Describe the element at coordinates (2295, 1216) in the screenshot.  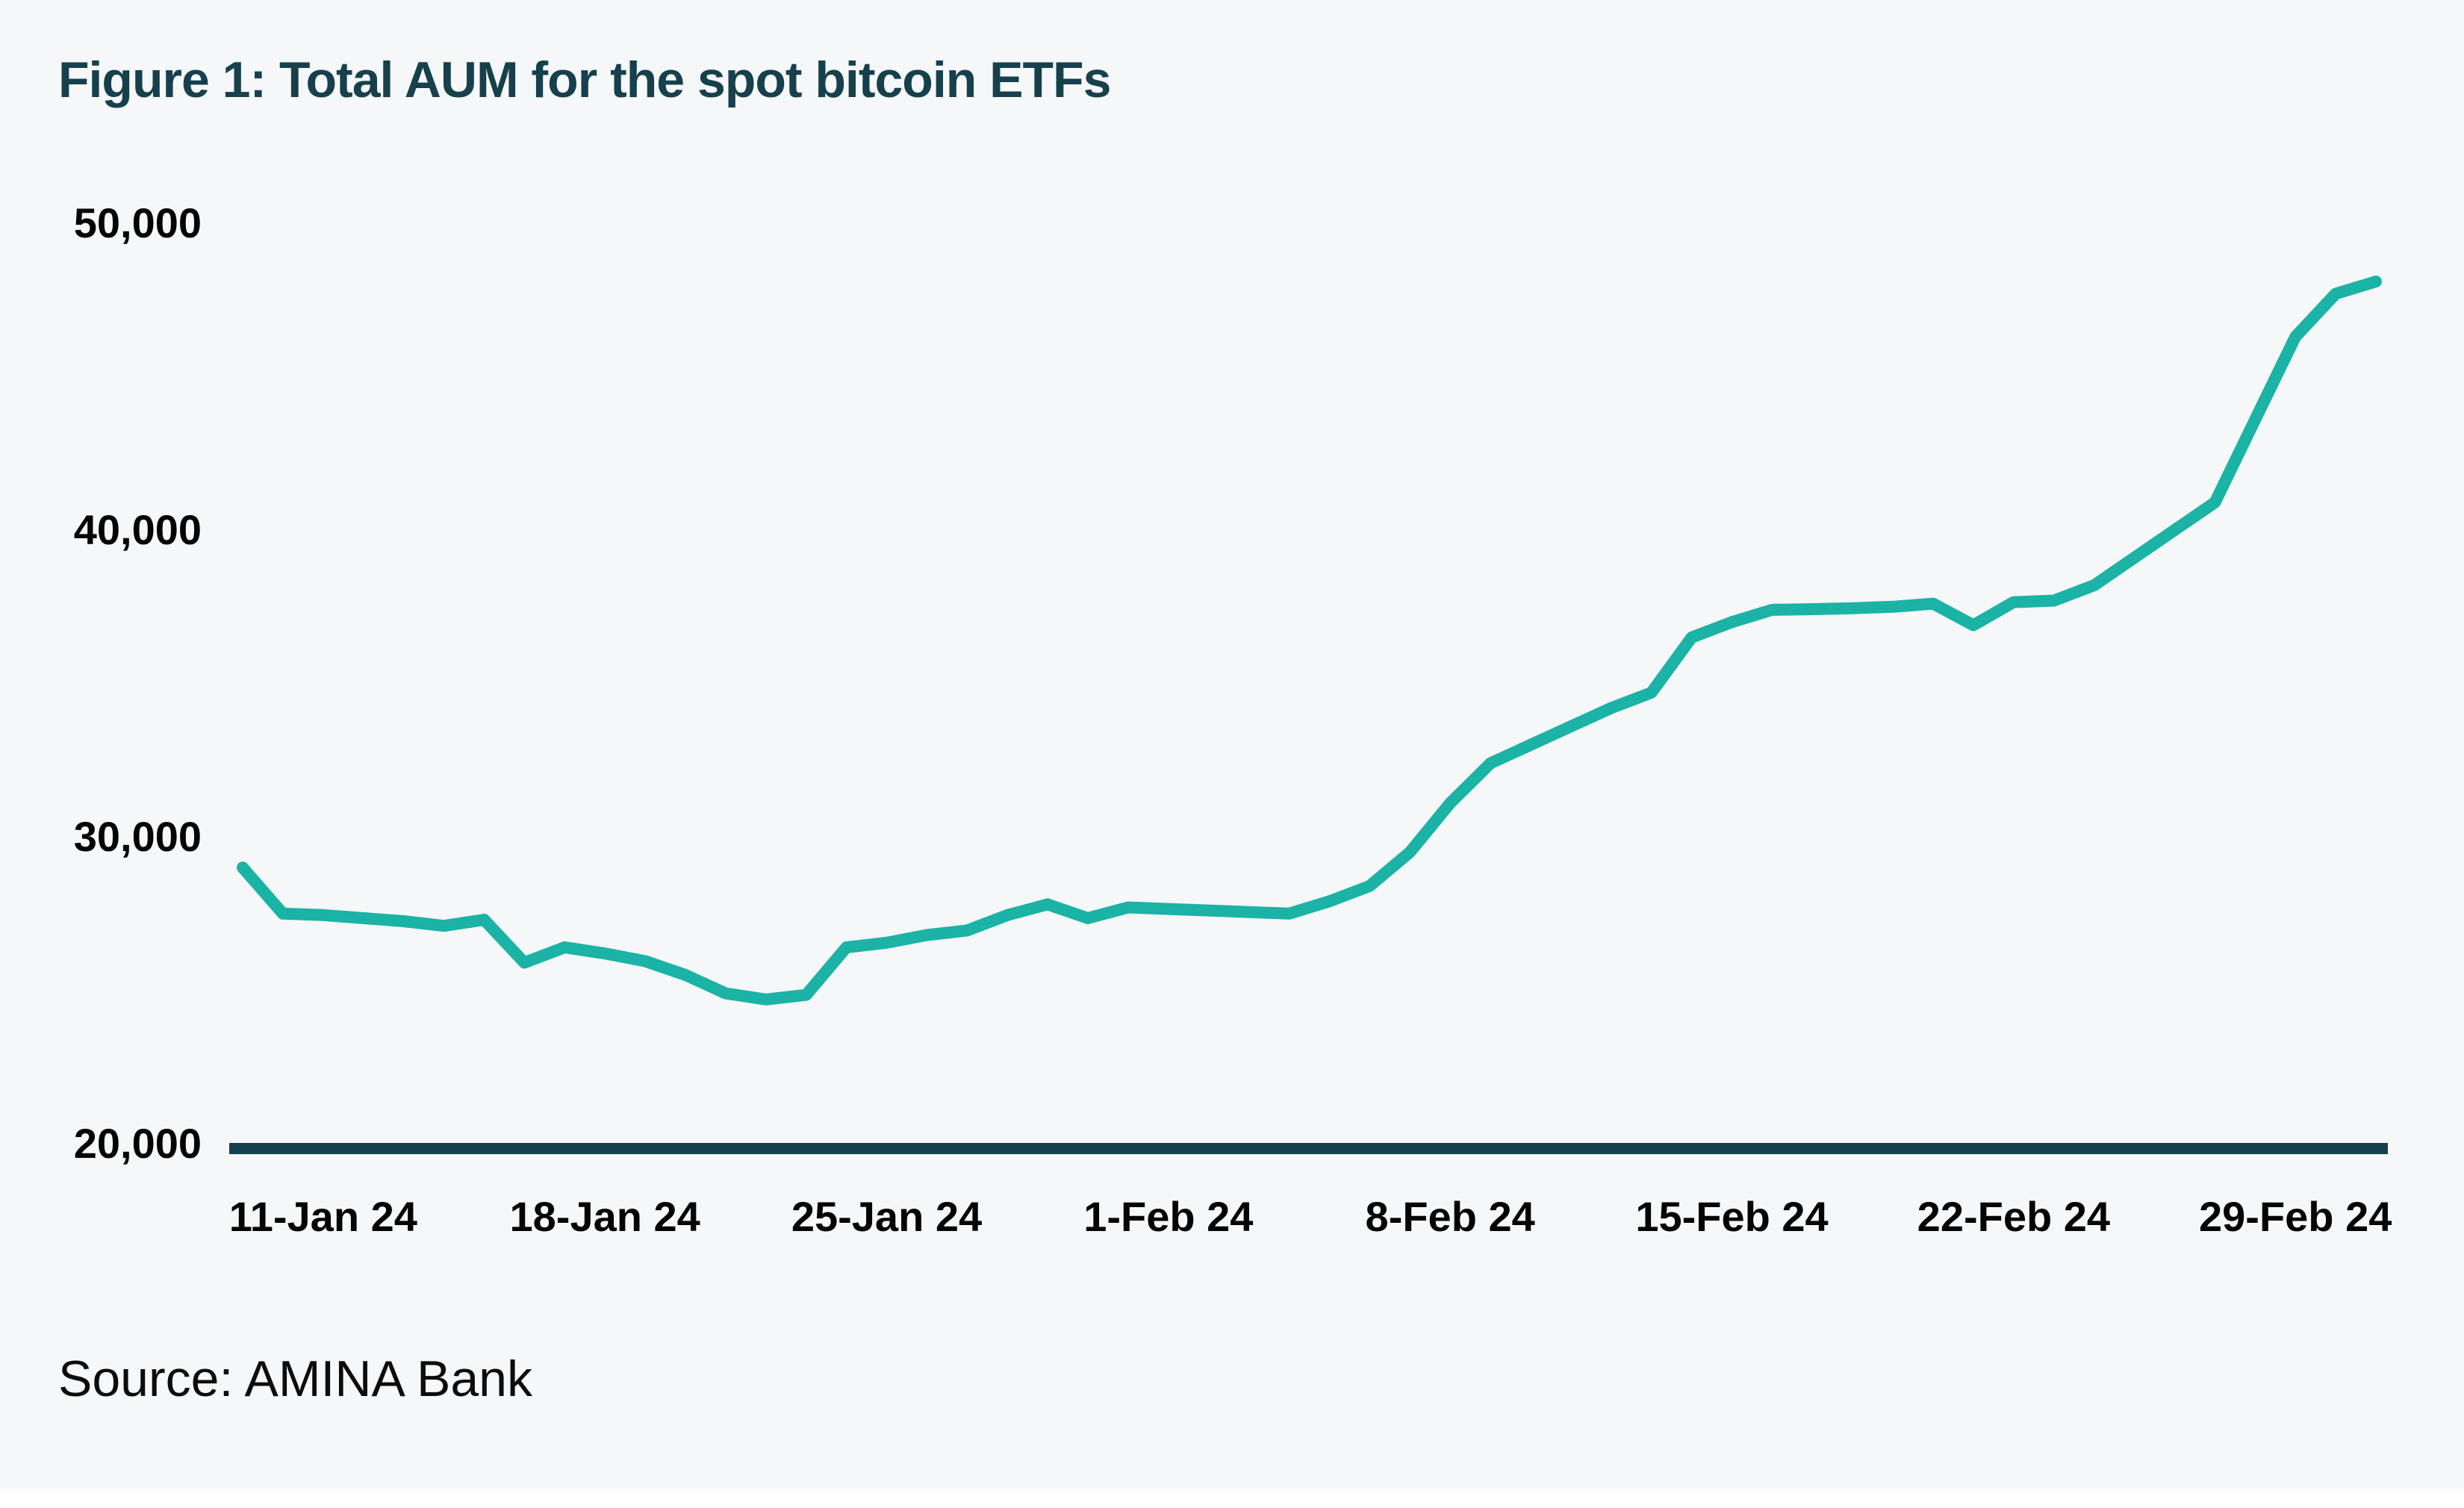
I see `x-axis-tick-label: 29-Feb 24` at that location.